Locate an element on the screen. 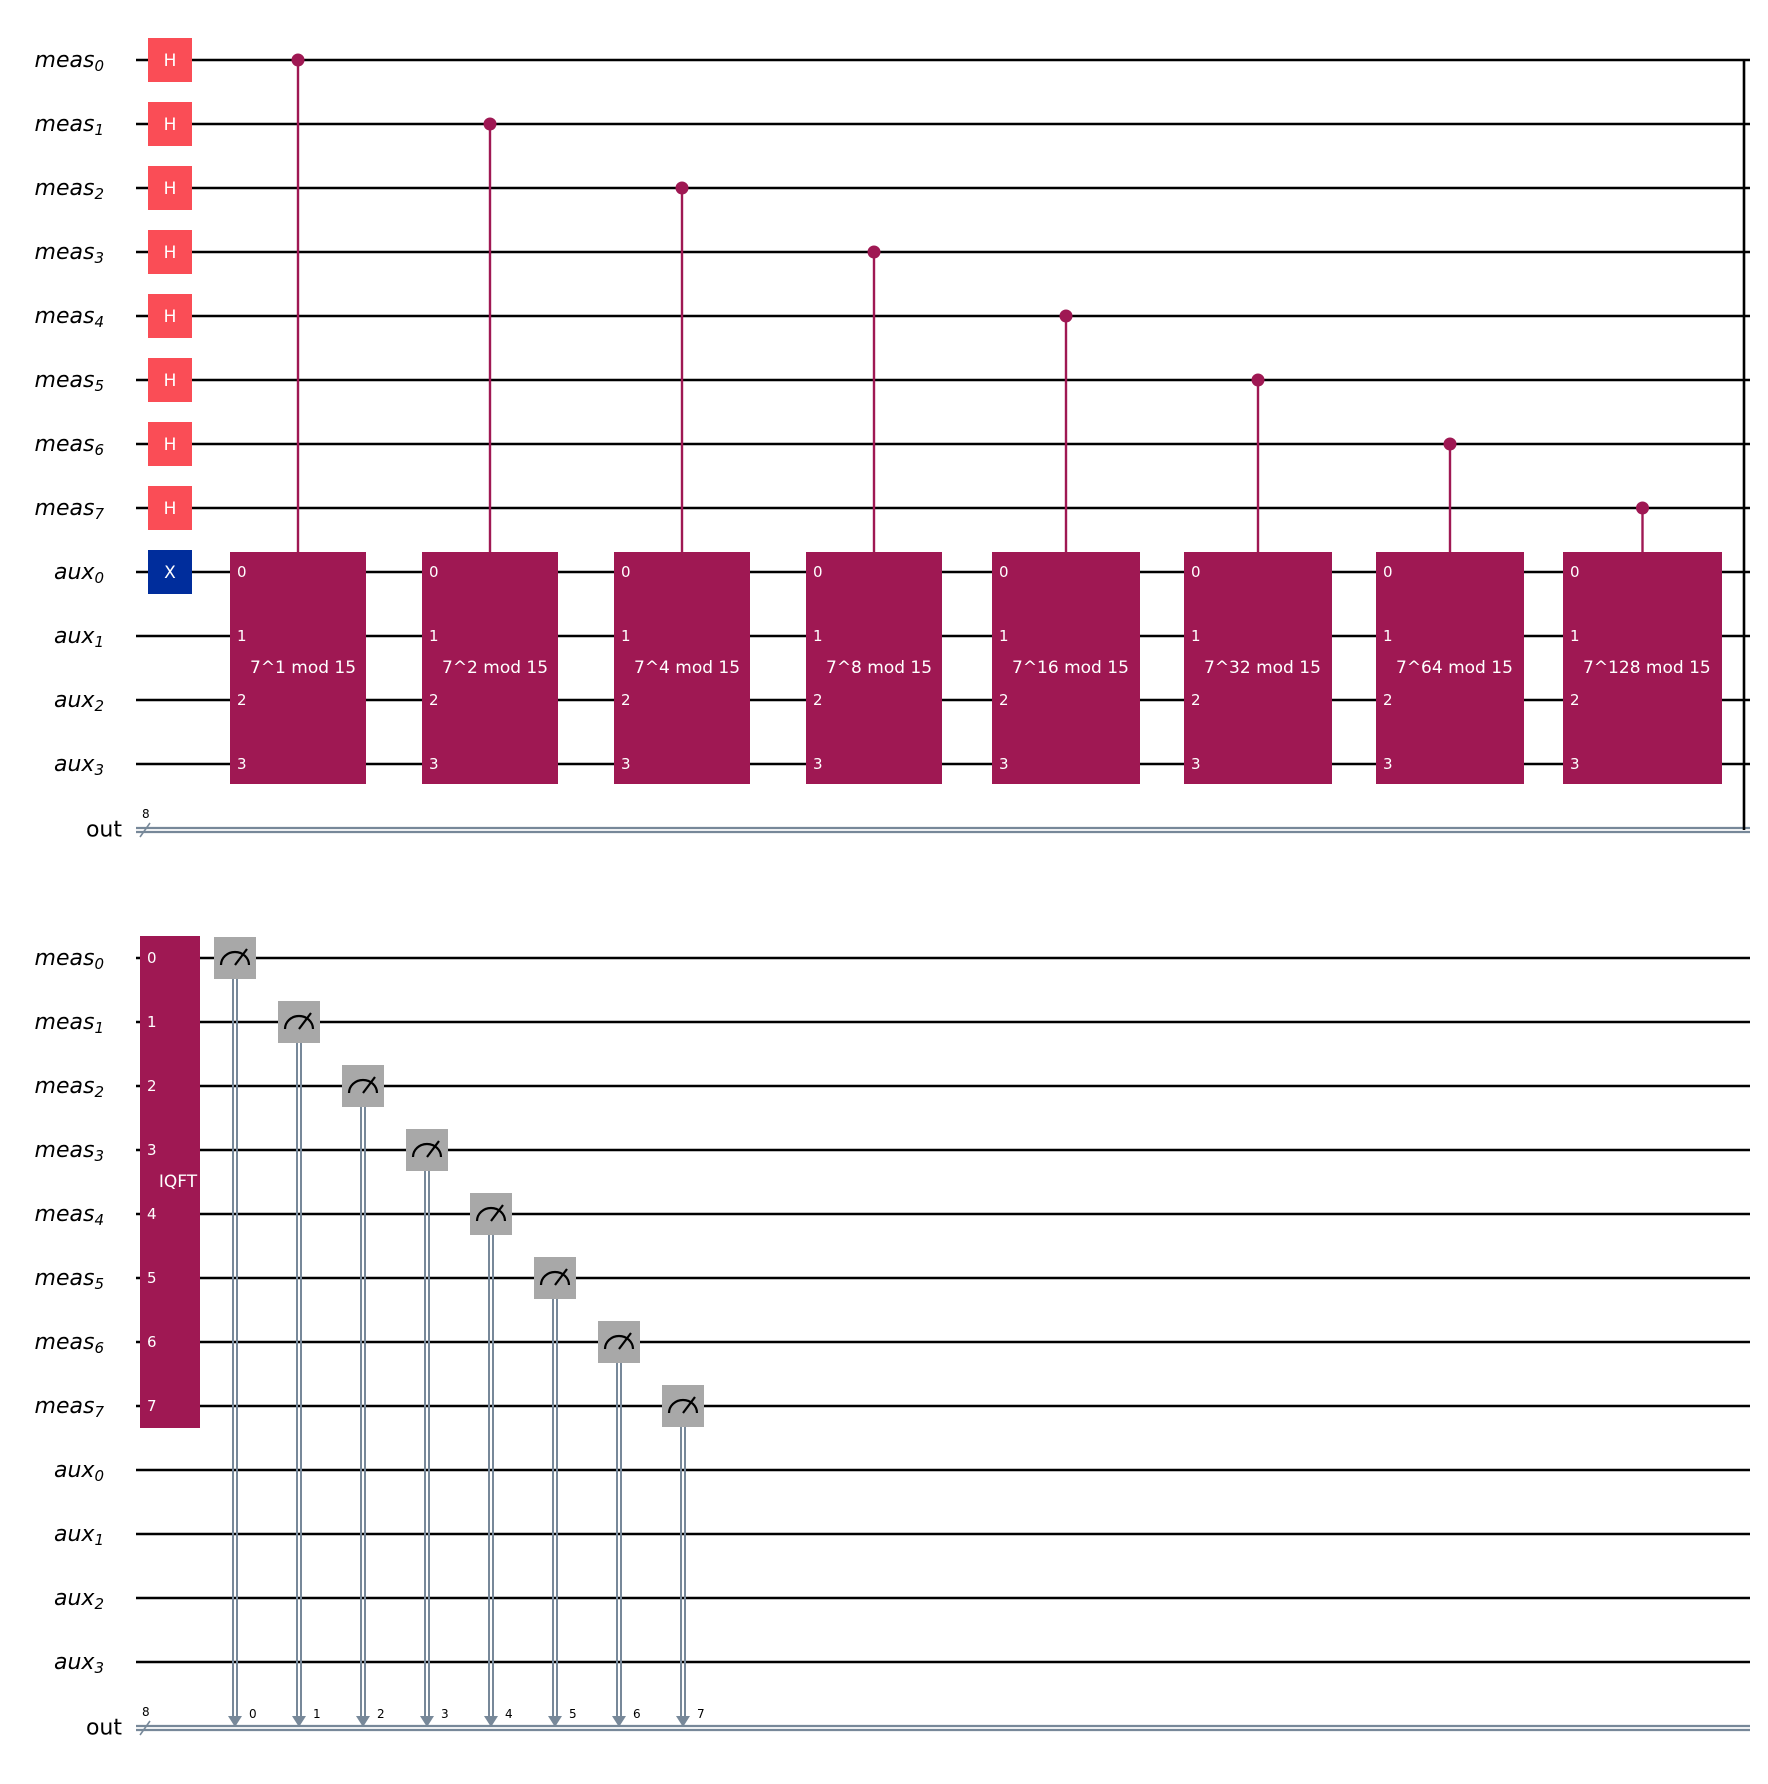 This screenshot has height=1784, width=1768. pin-label: 5 is located at coordinates (152, 1278).